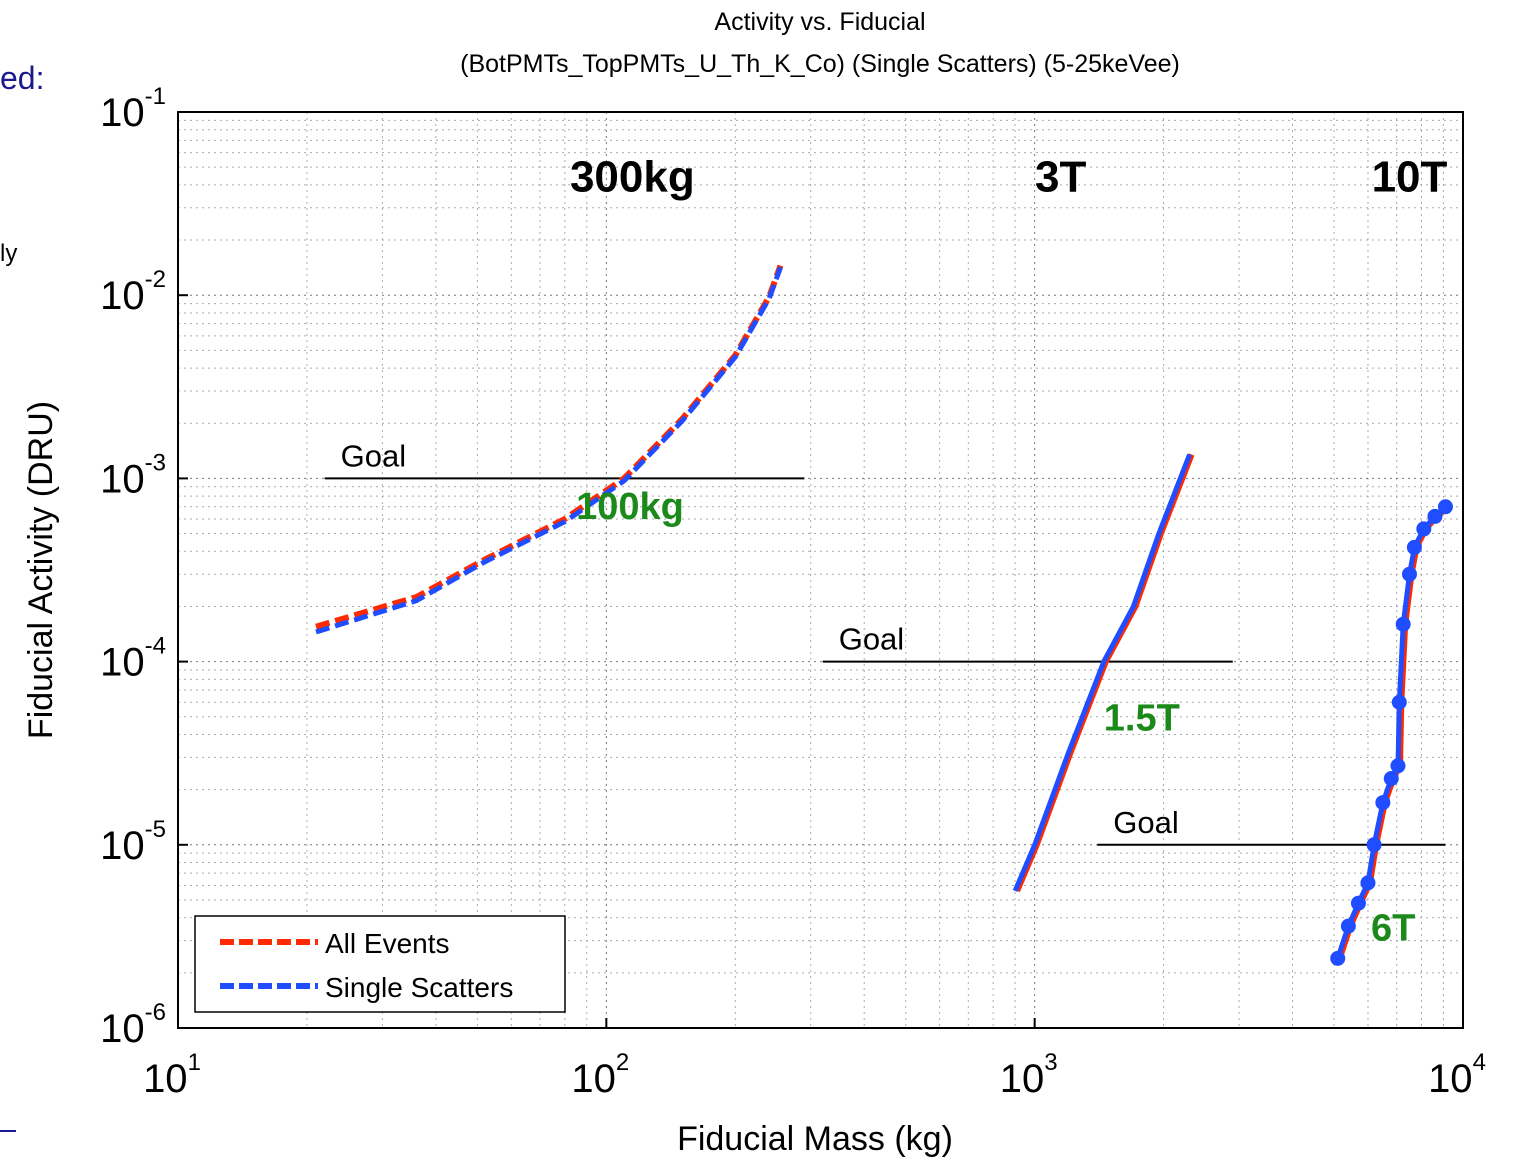 This screenshot has height=1160, width=1516. I want to click on y-tick-label: 10⁻³, so click(133, 475).